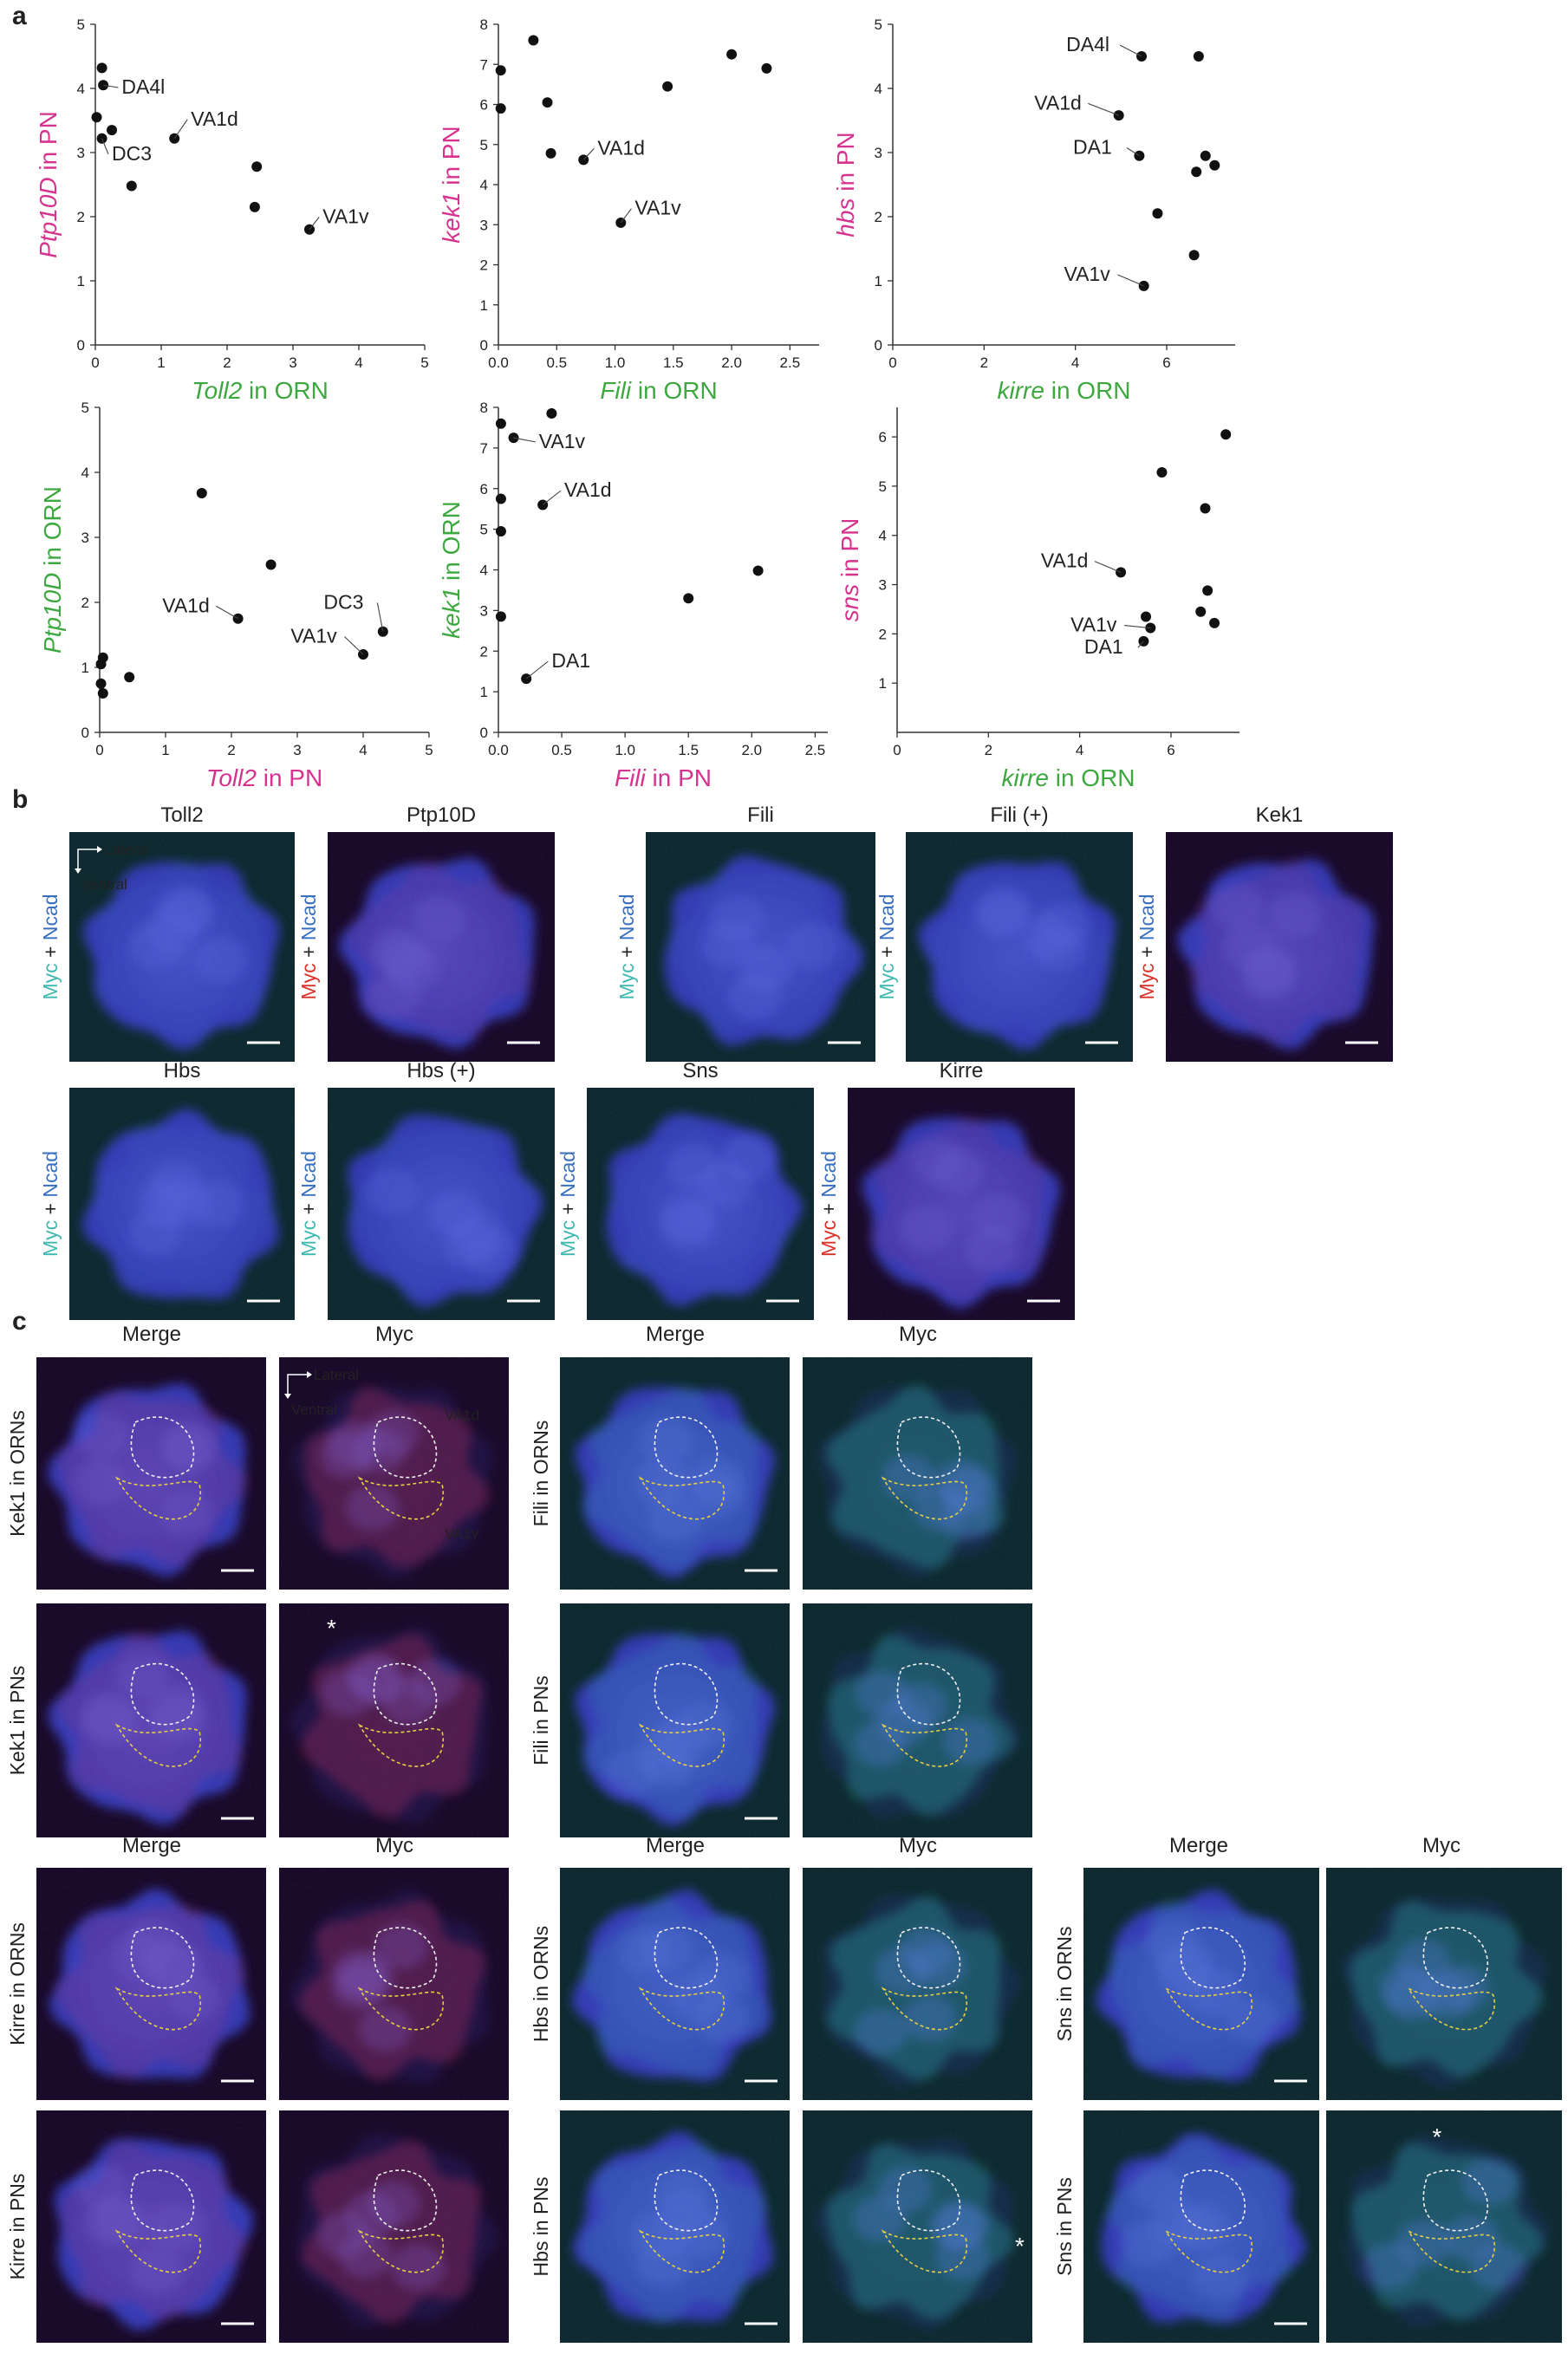  I want to click on orientation-ventral-label: Ventral, so click(104, 884).